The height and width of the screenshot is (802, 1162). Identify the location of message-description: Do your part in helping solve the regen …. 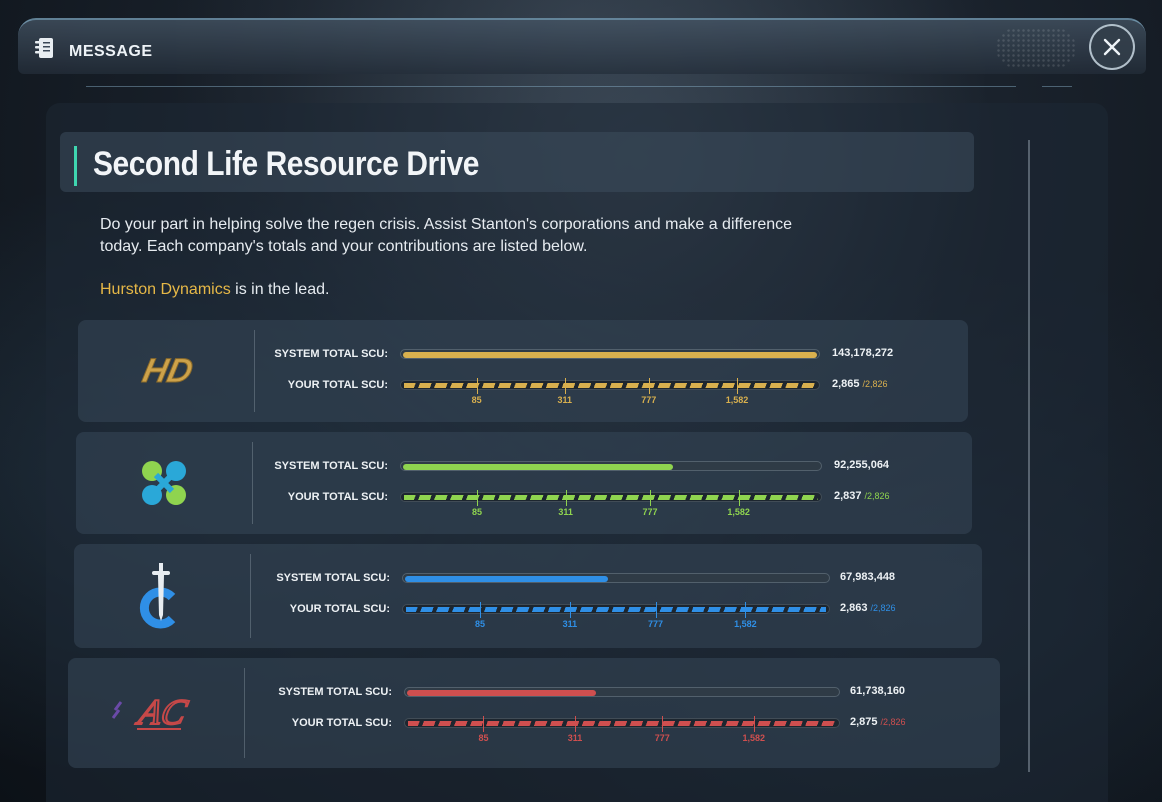
(446, 235).